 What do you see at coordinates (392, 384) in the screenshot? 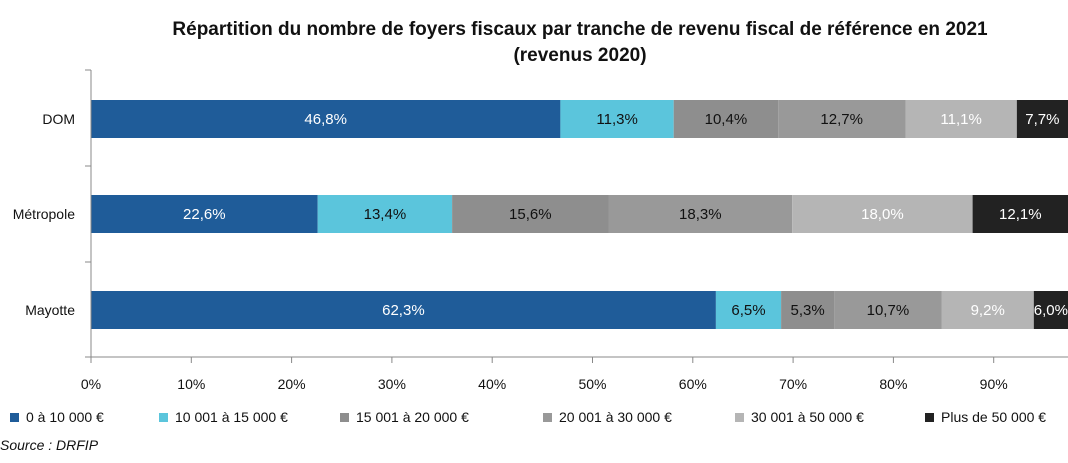
I see `x-tick-label: 30%` at bounding box center [392, 384].